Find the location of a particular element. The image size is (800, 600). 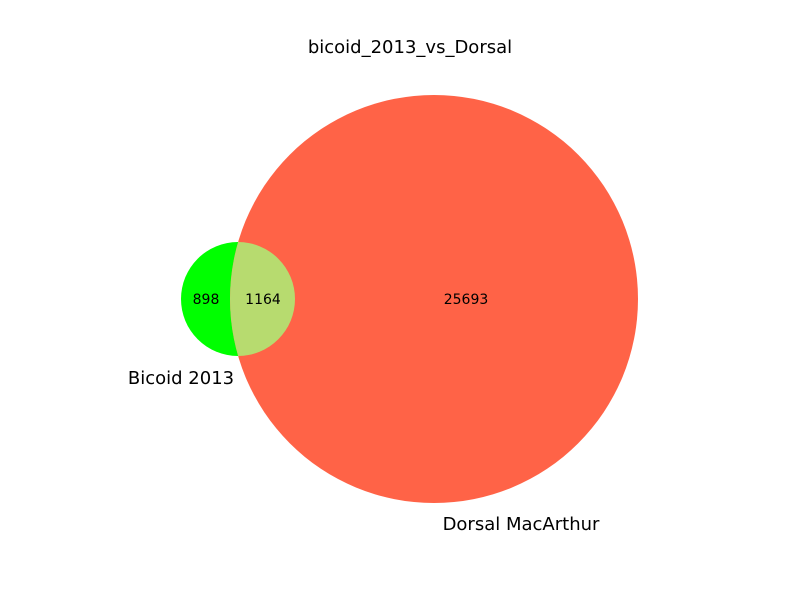

bicoid-only-count: 898 is located at coordinates (206, 300).